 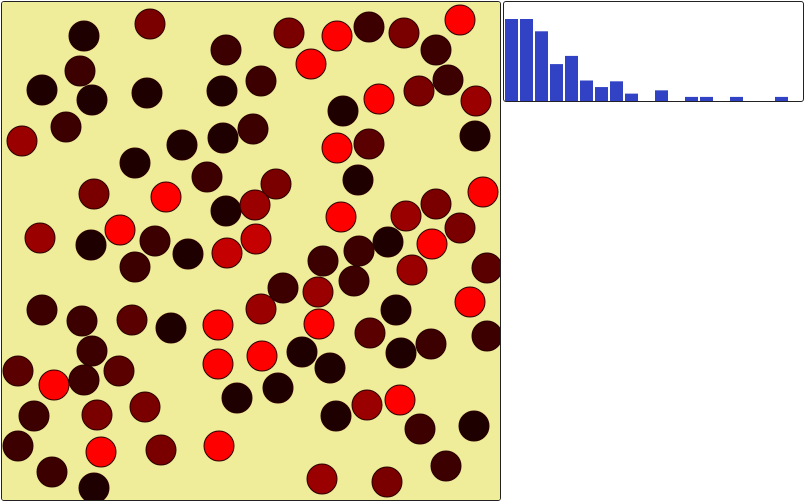 I want to click on histogram-chart, so click(x=646, y=60).